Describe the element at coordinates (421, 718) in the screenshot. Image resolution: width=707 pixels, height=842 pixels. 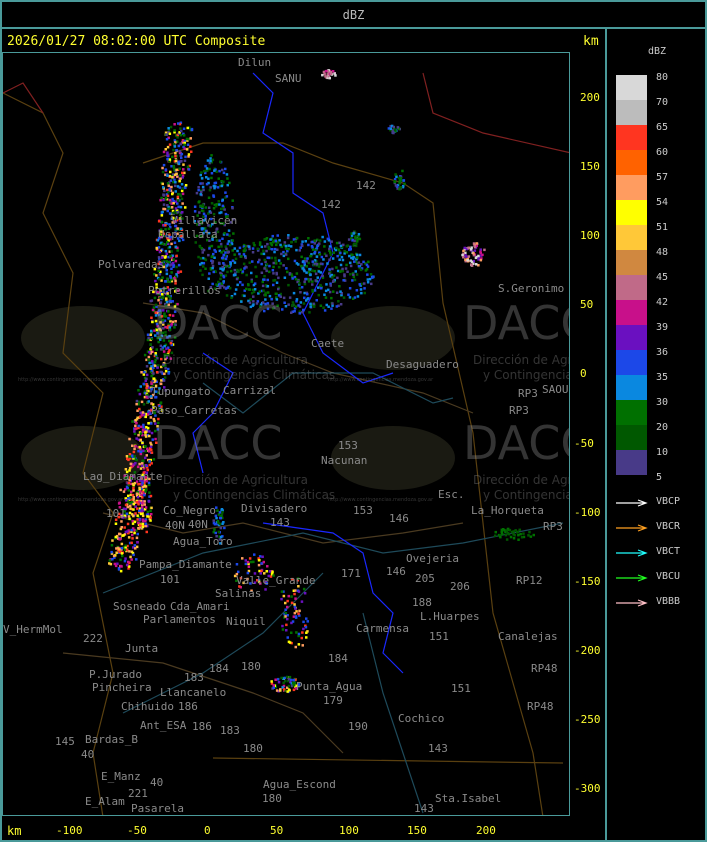
I see `place-label: Cochico` at that location.